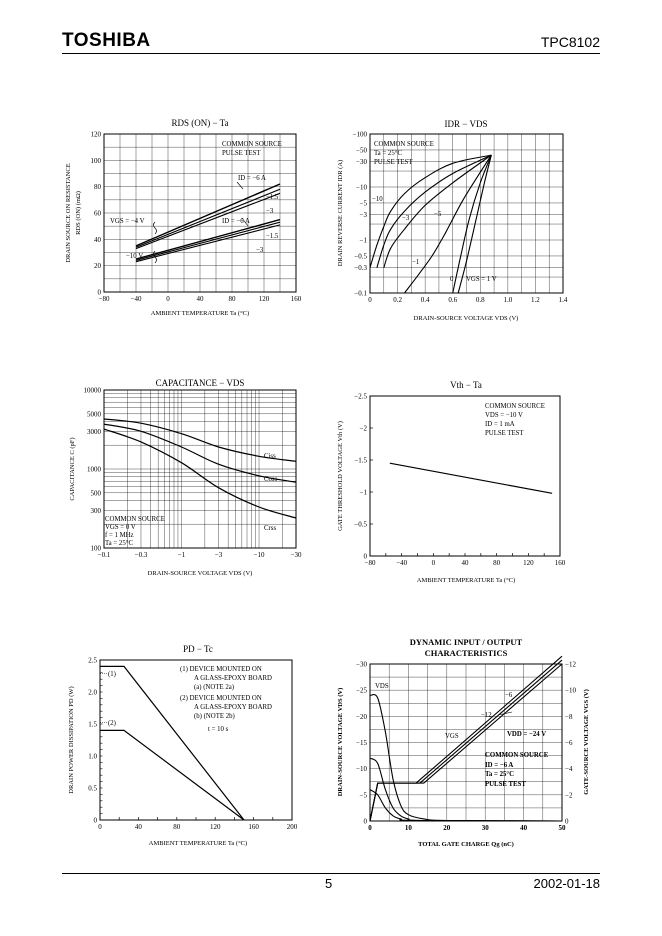 The width and height of the screenshot is (662, 936). I want to click on dyn-y-tick-left: −10, so click(361, 769).